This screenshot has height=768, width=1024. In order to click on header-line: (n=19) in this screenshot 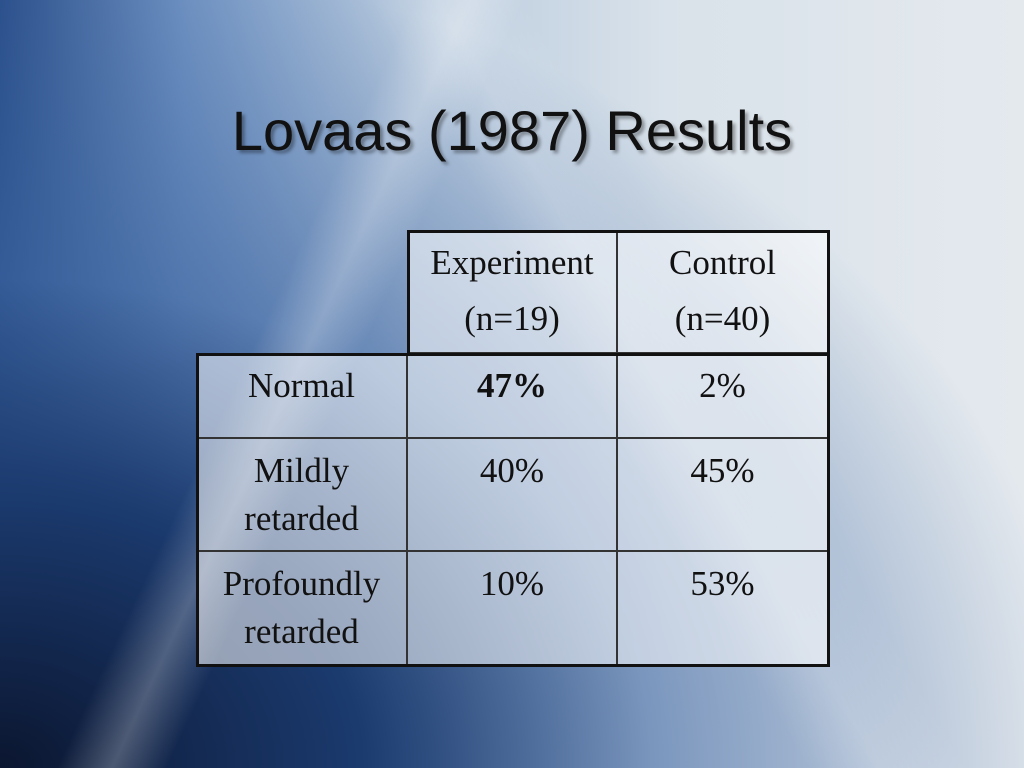, I will do `click(512, 318)`.